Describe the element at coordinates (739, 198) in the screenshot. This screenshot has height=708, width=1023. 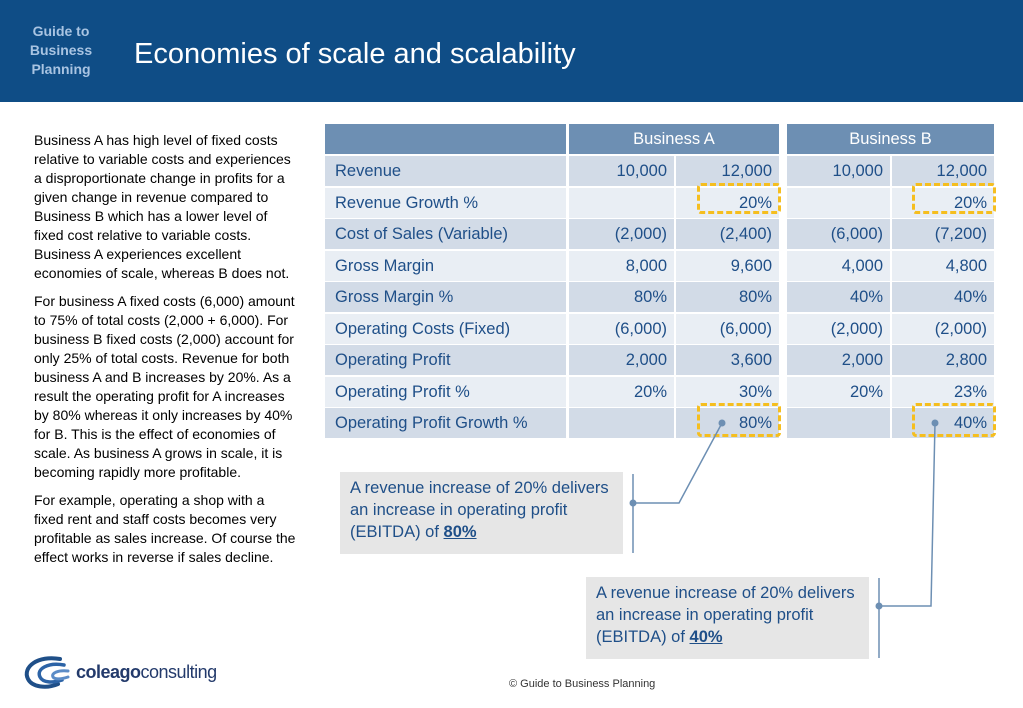
I see `highlight-revenue-growth-a` at that location.